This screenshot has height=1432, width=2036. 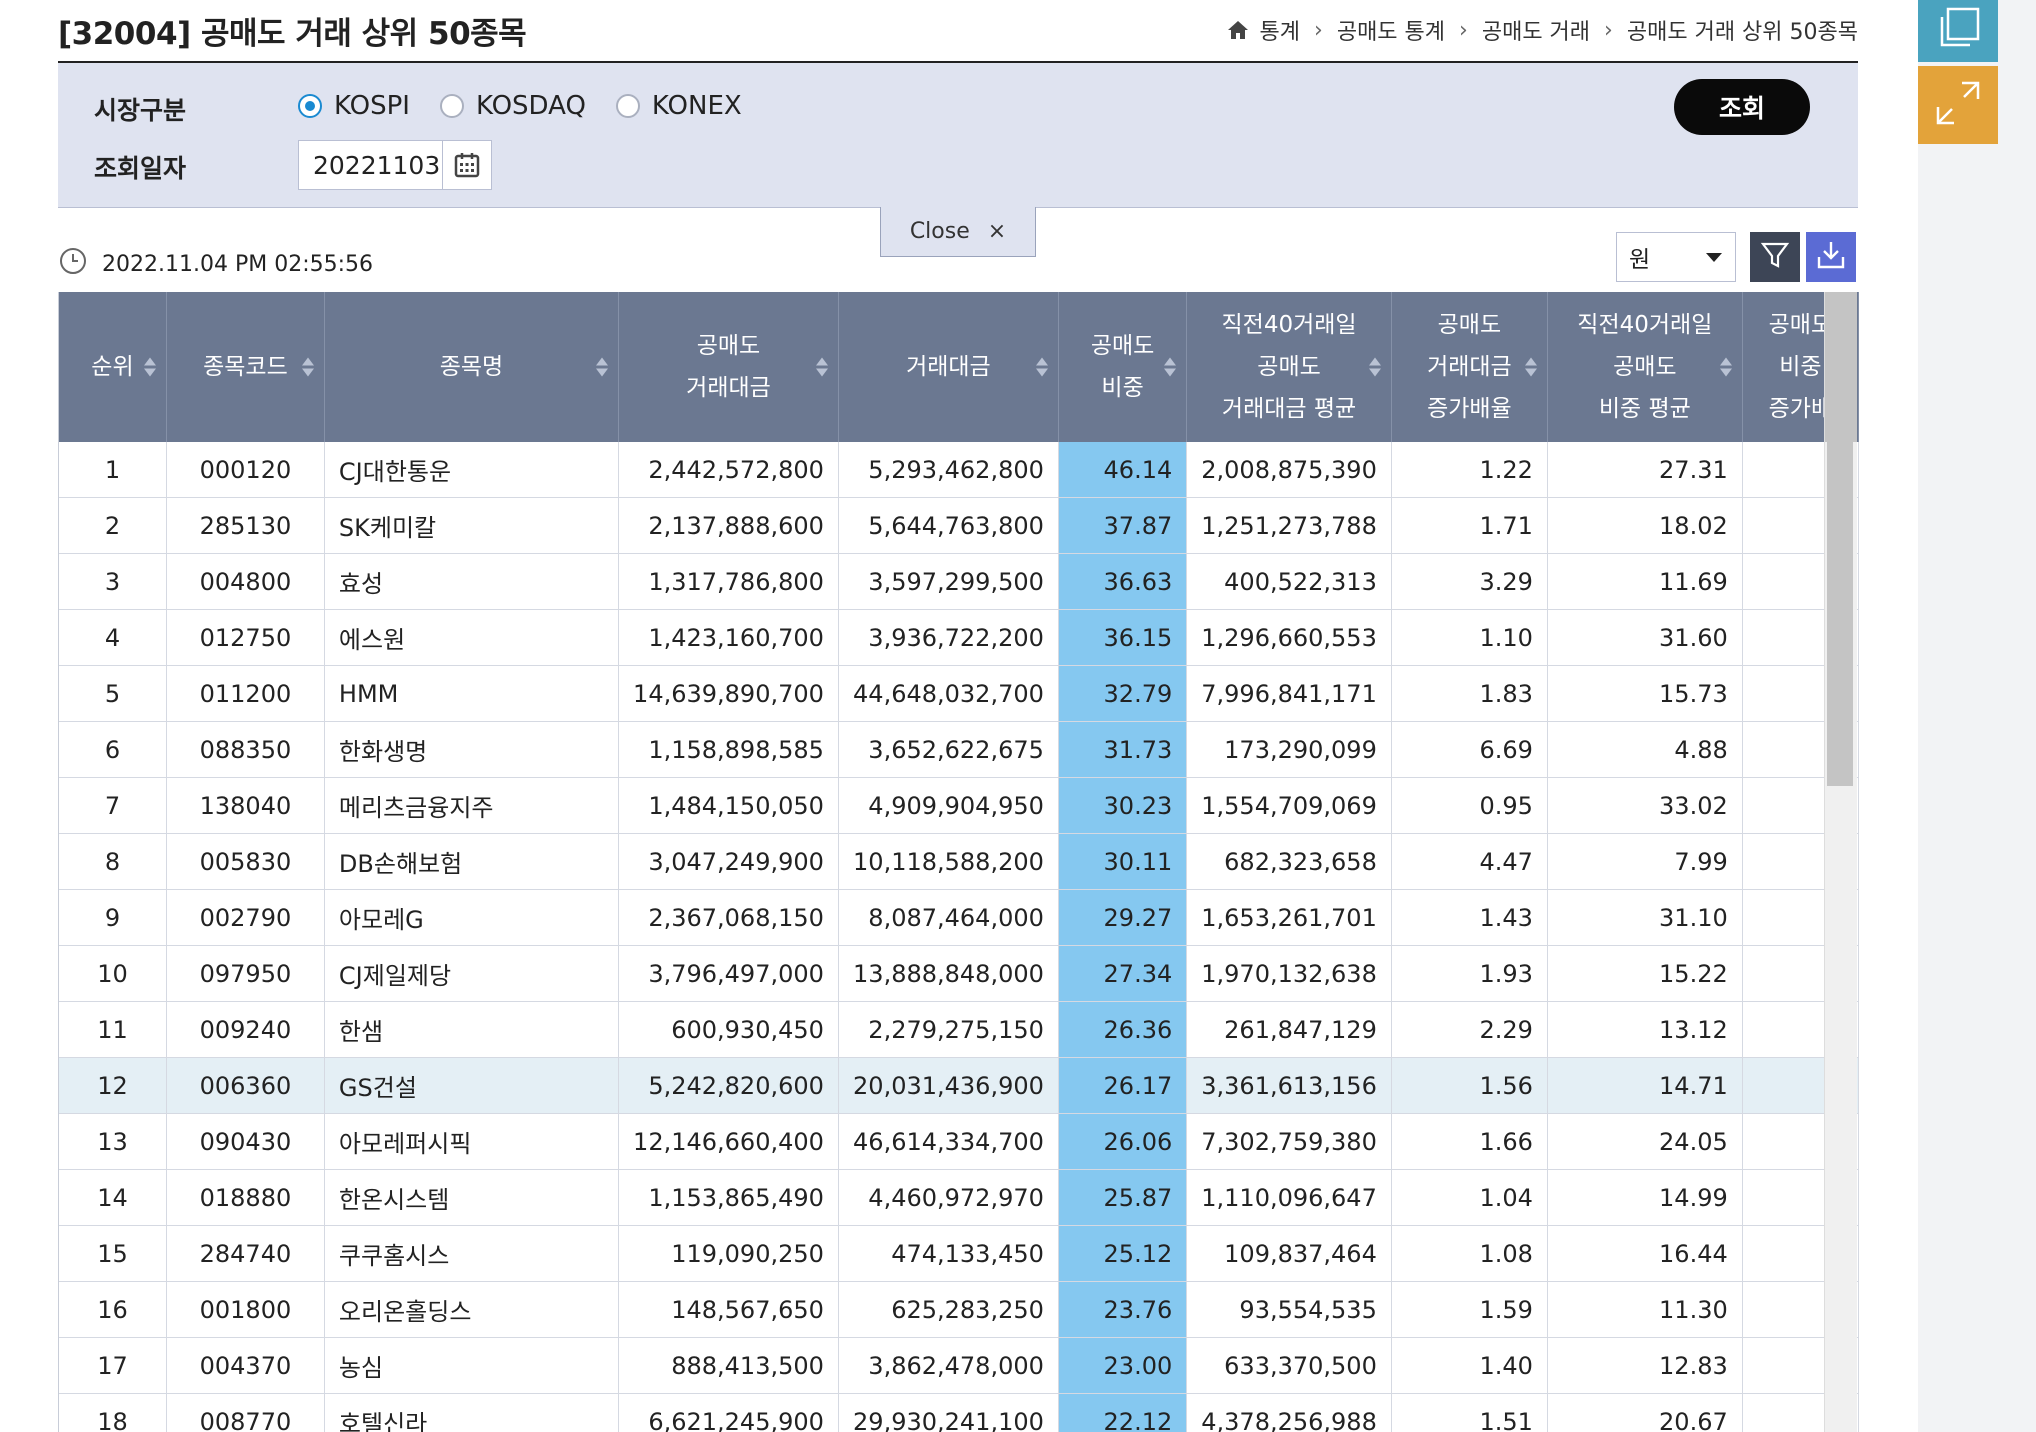 What do you see at coordinates (1840, 614) in the screenshot?
I see `scrollbar-thumb` at bounding box center [1840, 614].